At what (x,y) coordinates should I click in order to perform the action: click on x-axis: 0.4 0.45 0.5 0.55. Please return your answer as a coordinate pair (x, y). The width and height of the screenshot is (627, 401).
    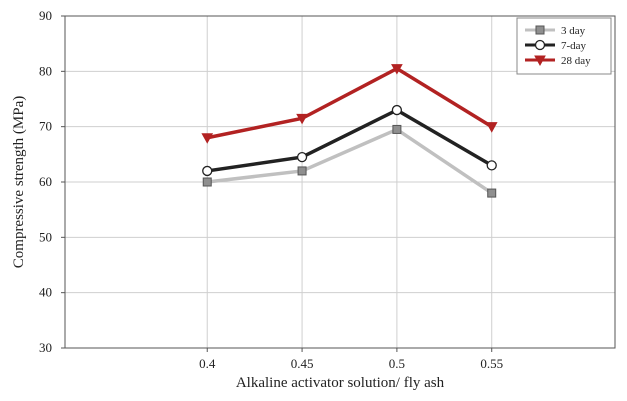
    Looking at the image, I should click on (351, 359).